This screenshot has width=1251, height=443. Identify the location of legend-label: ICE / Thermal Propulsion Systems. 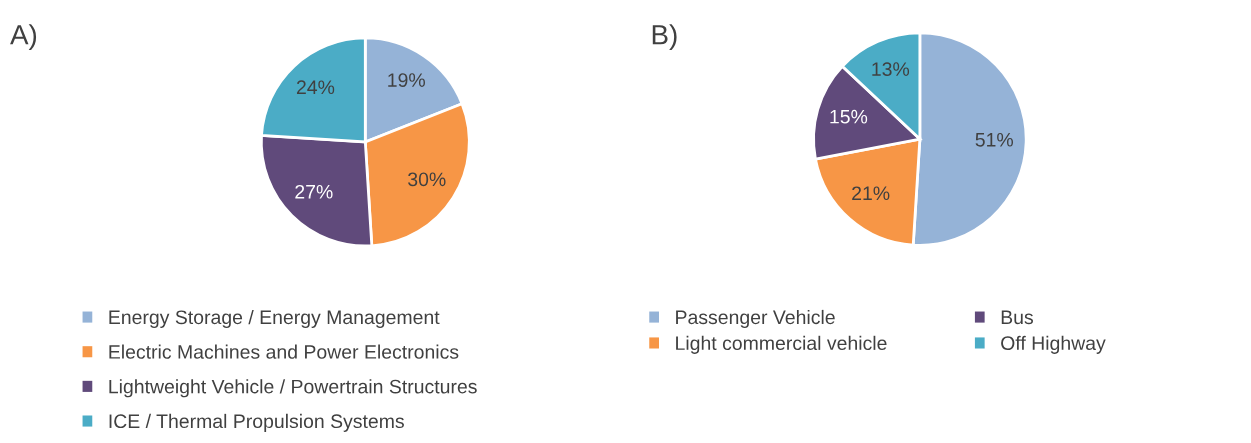
(256, 422).